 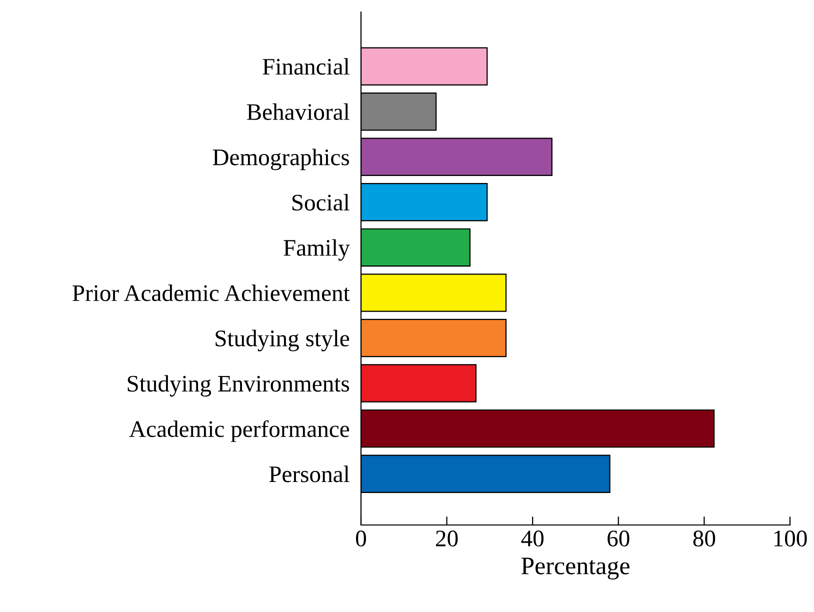 What do you see at coordinates (619, 538) in the screenshot?
I see `x-tick-label: 60` at bounding box center [619, 538].